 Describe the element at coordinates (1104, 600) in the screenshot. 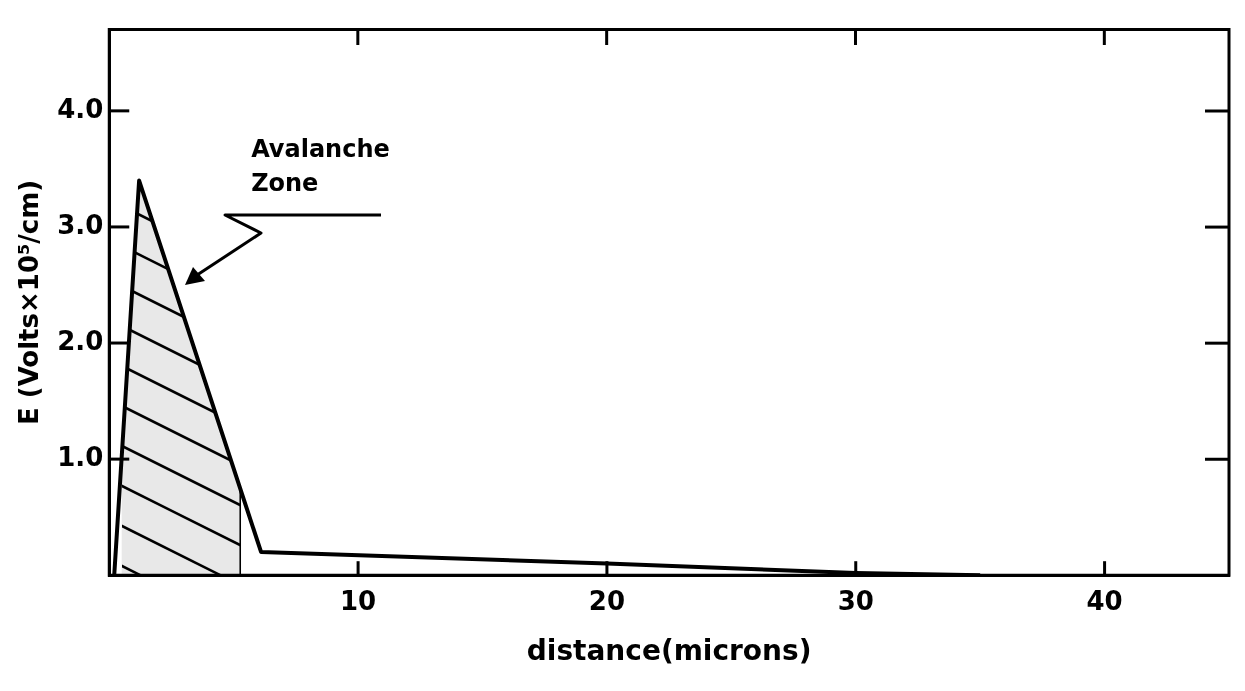

I see `x-tick-label: 40` at that location.